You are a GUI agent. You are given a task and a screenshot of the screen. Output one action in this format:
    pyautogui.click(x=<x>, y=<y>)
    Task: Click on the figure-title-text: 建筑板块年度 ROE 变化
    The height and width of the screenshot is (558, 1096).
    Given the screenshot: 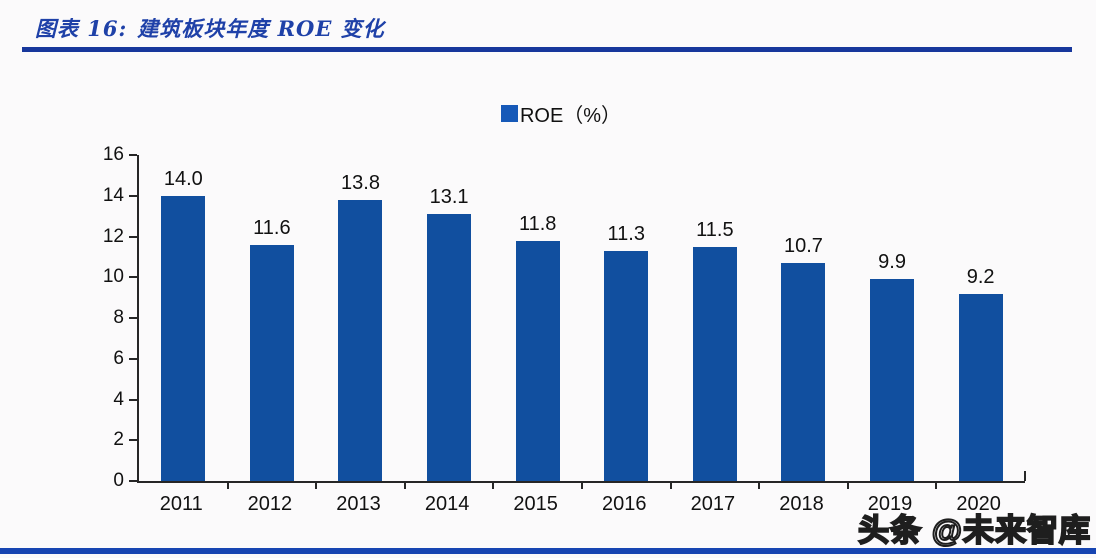 What is the action you would take?
    pyautogui.click(x=261, y=28)
    